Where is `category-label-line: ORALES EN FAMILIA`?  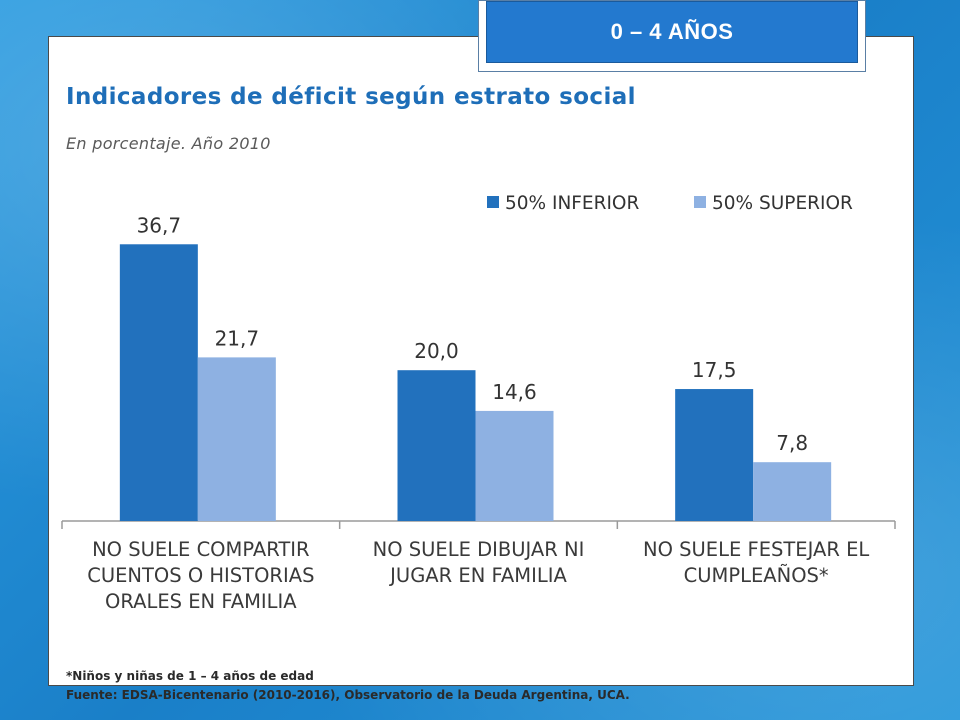 category-label-line: ORALES EN FAMILIA is located at coordinates (201, 601).